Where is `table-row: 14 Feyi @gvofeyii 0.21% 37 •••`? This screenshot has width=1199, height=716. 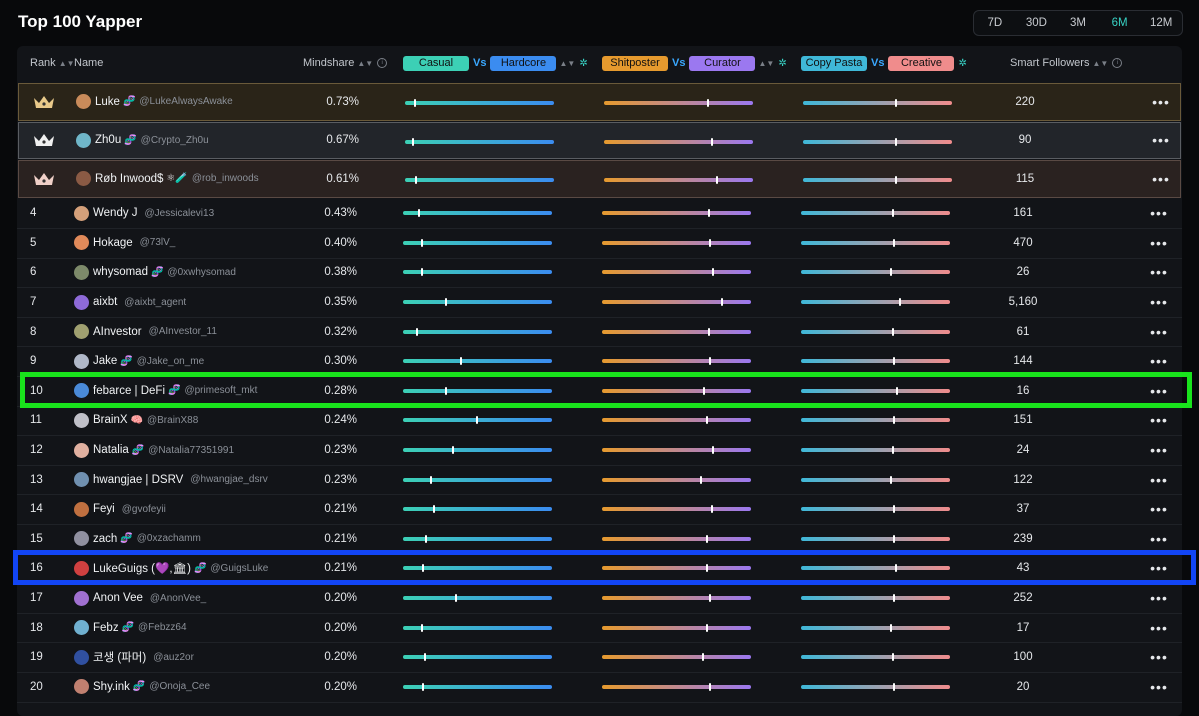 table-row: 14 Feyi @gvofeyii 0.21% 37 ••• is located at coordinates (599, 510).